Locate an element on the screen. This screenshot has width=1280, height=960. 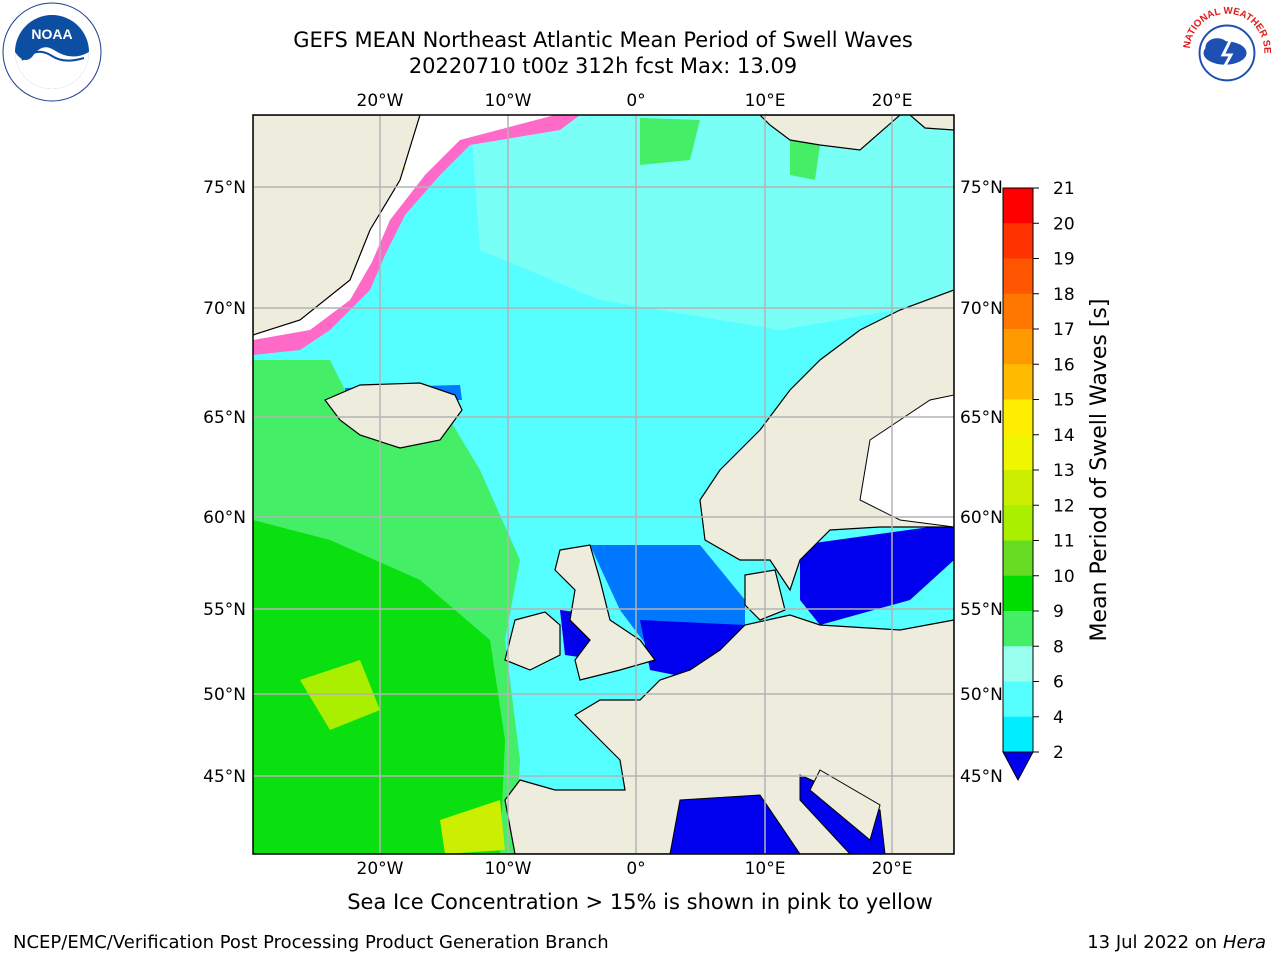
swell-field-darkblue-channel is located at coordinates (692, 650).